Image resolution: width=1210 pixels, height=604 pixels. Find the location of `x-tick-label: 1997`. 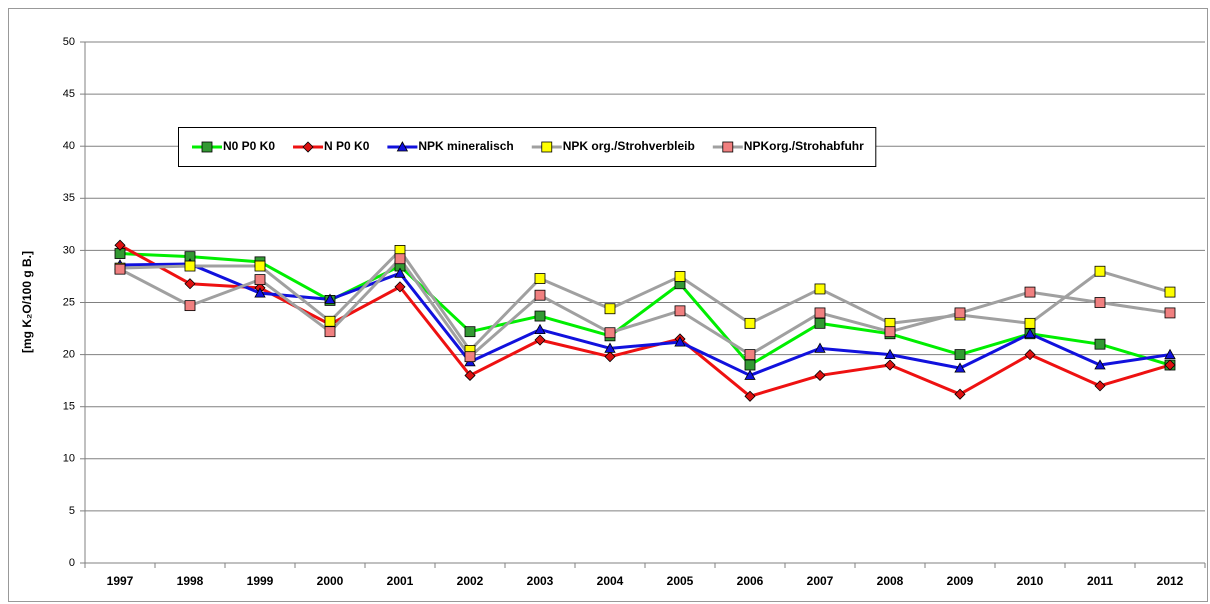

x-tick-label: 1997 is located at coordinates (120, 581).